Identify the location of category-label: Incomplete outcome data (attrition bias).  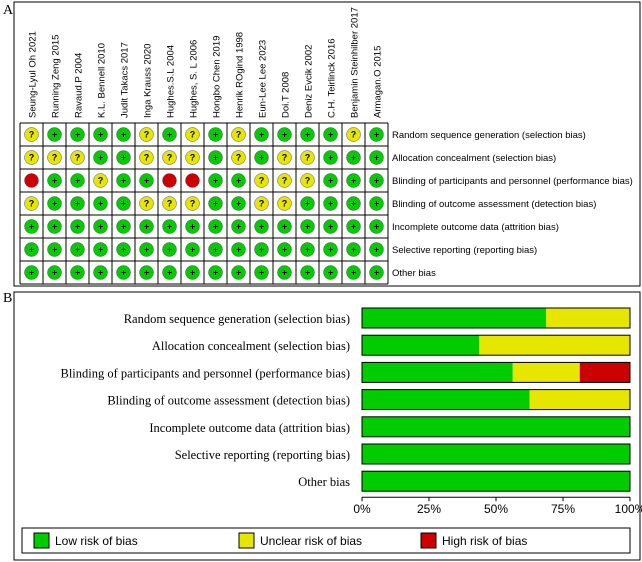
(249, 428).